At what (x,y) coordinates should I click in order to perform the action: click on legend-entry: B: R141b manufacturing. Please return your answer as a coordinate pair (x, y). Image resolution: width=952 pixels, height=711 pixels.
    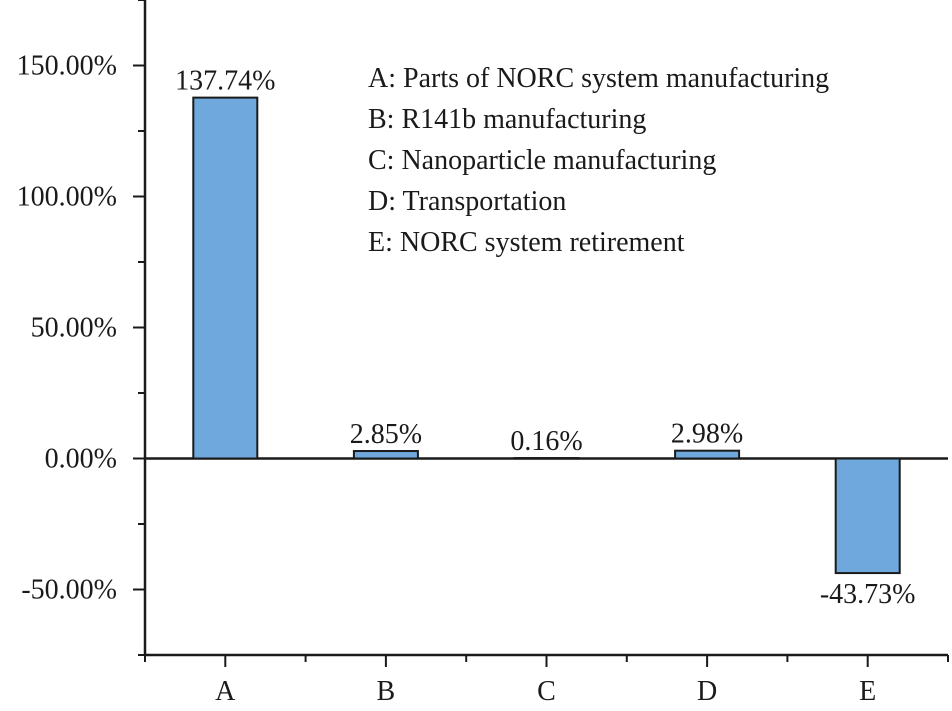
    Looking at the image, I should click on (507, 119).